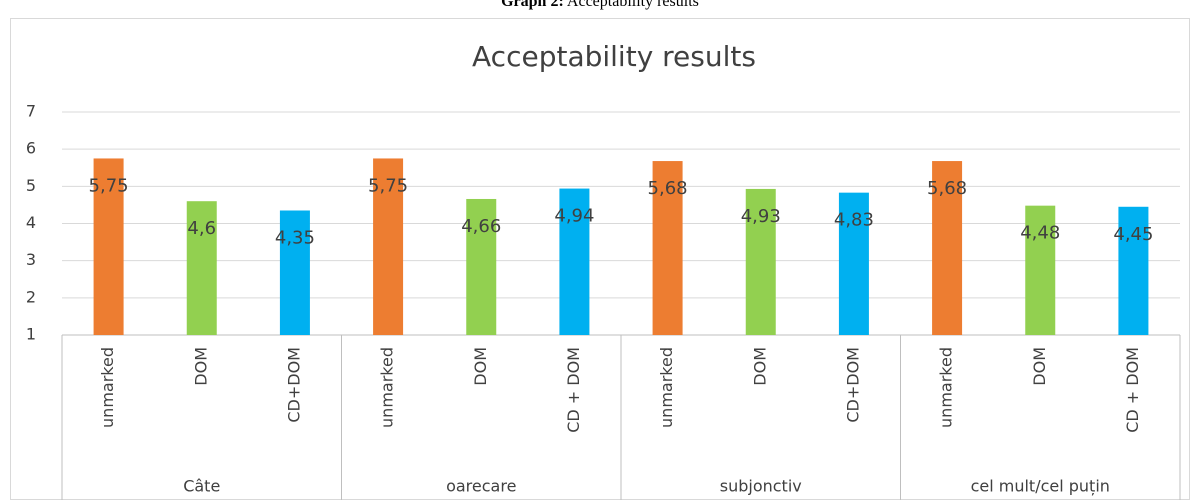  I want to click on y-tick-label: 5, so click(31, 185).